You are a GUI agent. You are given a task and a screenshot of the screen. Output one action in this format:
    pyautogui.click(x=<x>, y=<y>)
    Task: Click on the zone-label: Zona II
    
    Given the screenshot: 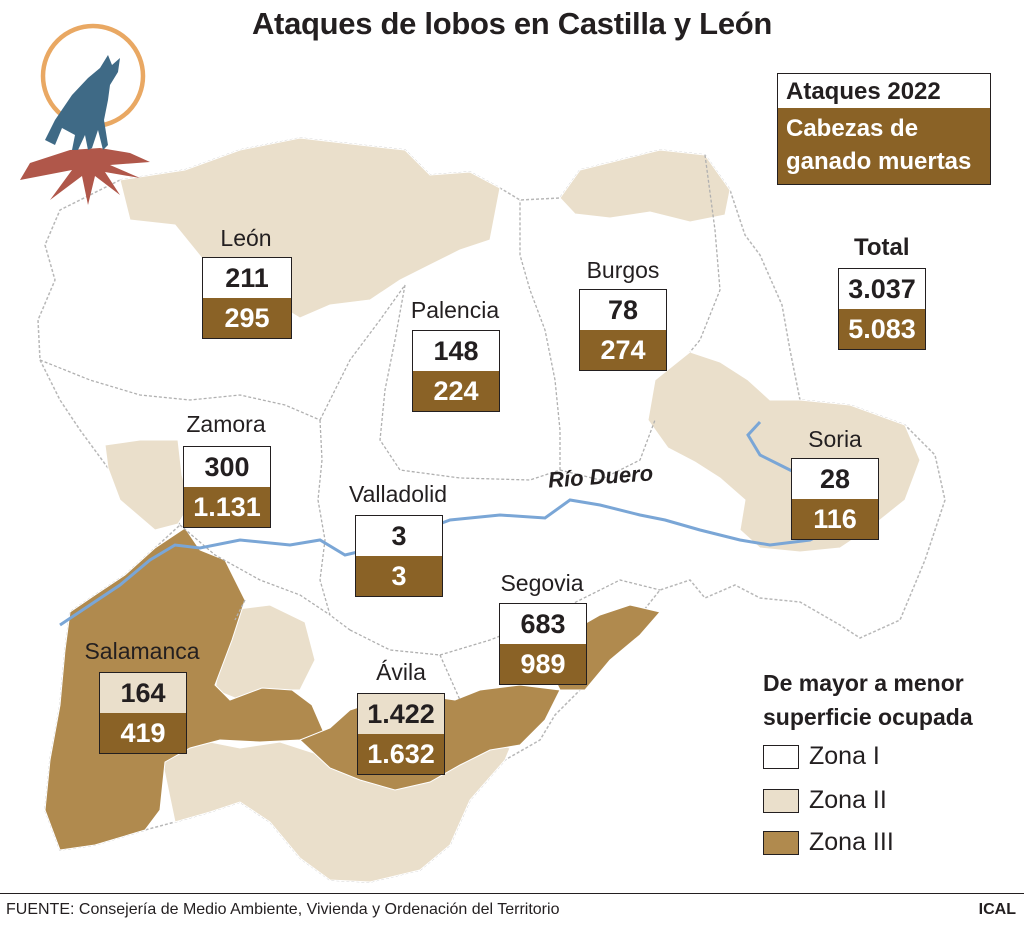 What is the action you would take?
    pyautogui.click(x=848, y=800)
    